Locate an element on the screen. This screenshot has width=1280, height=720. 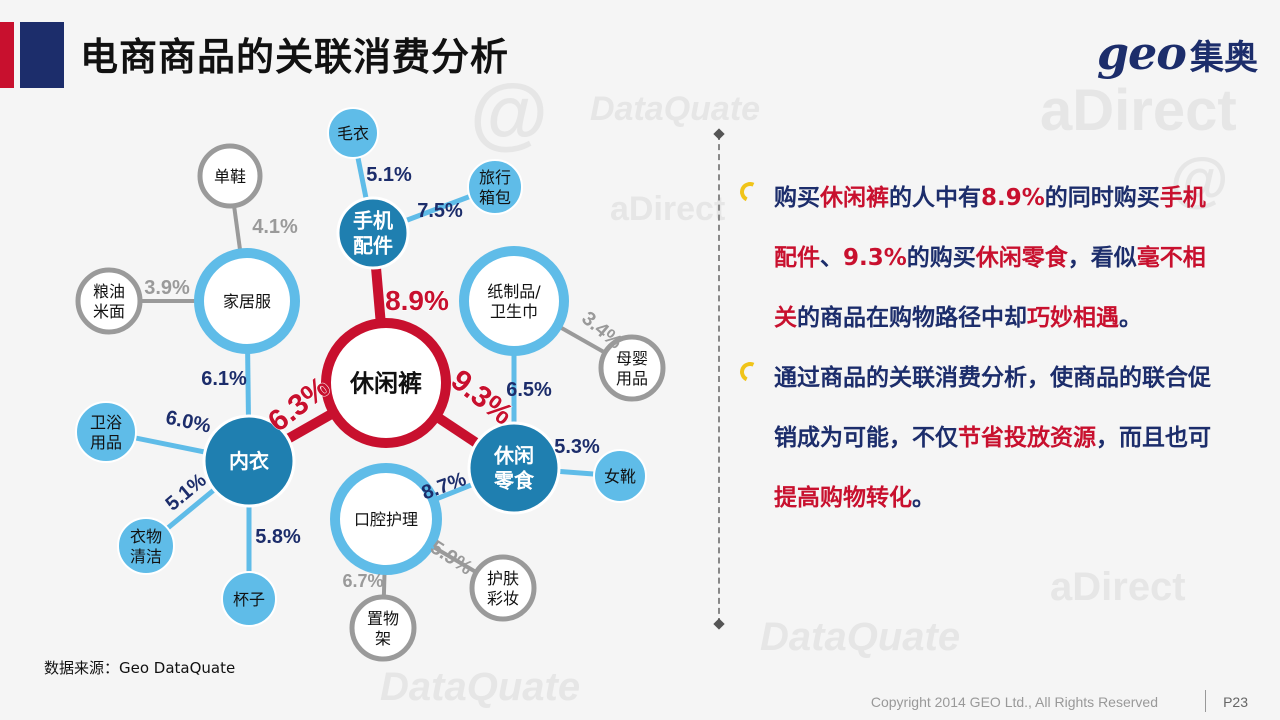
body-text: ，而且也可 is located at coordinates (1153, 438).